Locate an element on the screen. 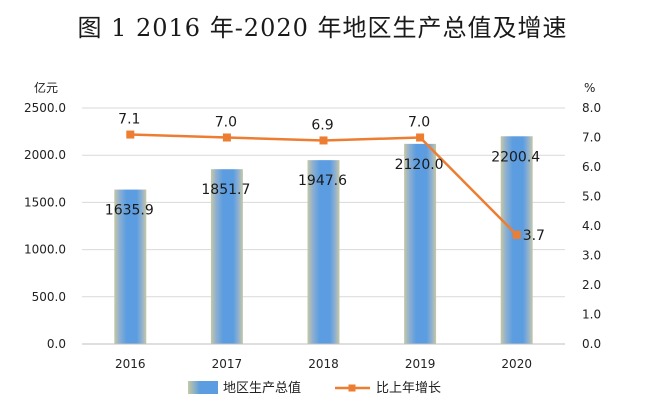 This screenshot has height=407, width=645. bar-value-label: 2200.4 is located at coordinates (515, 157).